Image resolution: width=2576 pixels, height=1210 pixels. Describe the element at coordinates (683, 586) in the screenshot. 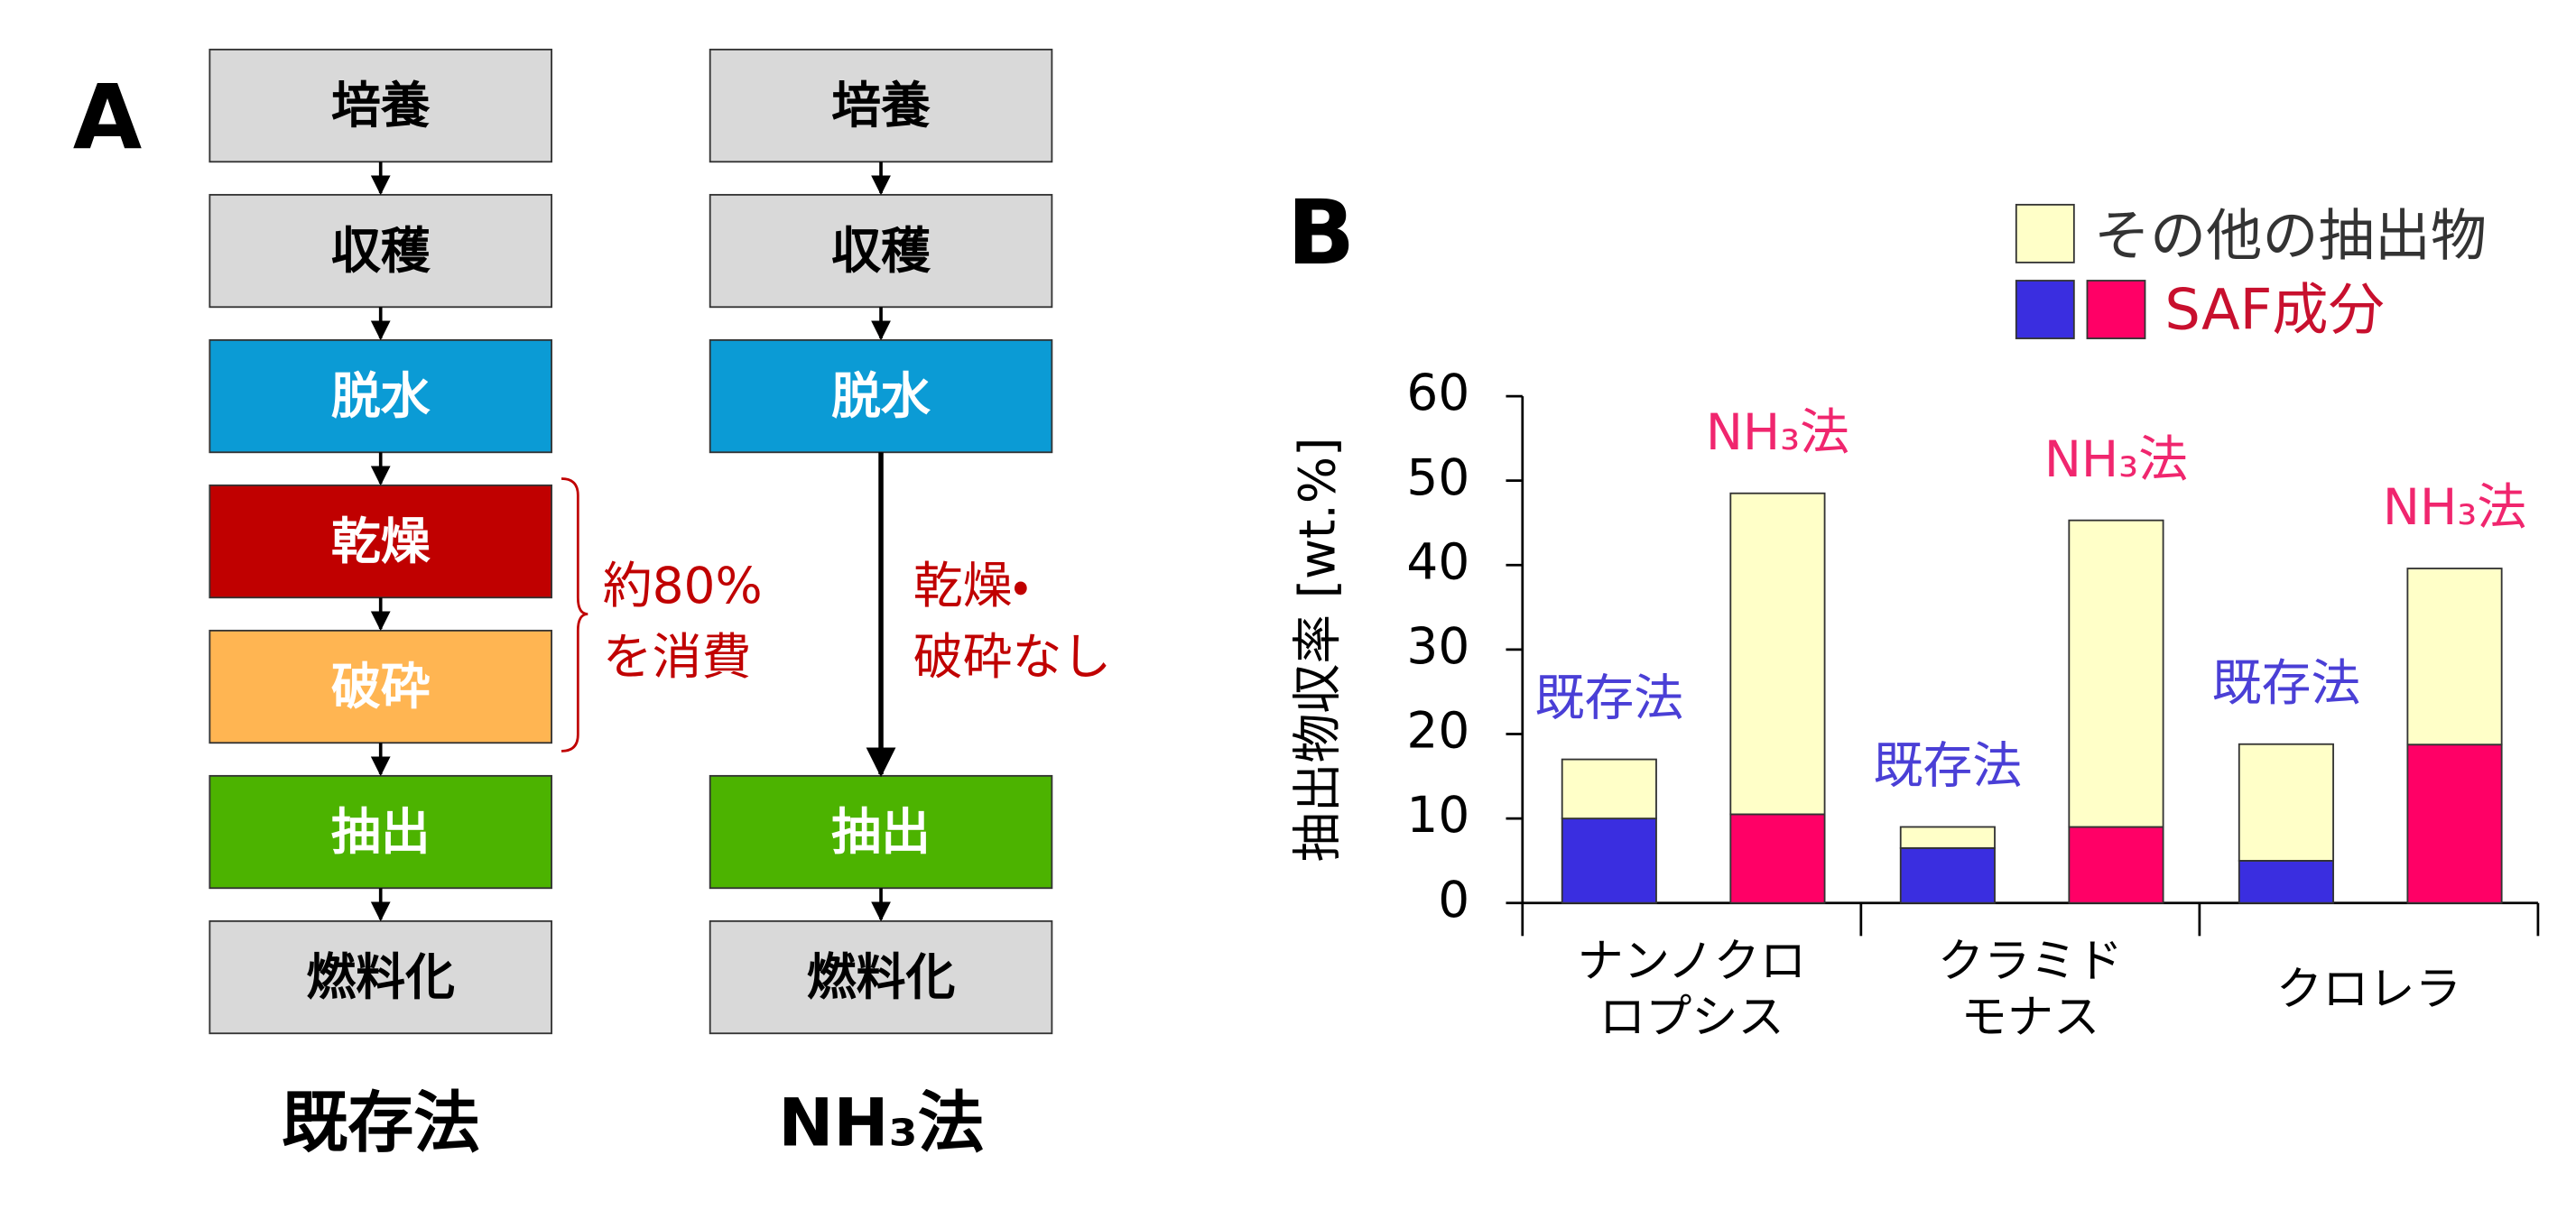

I see `note: 約80%` at that location.